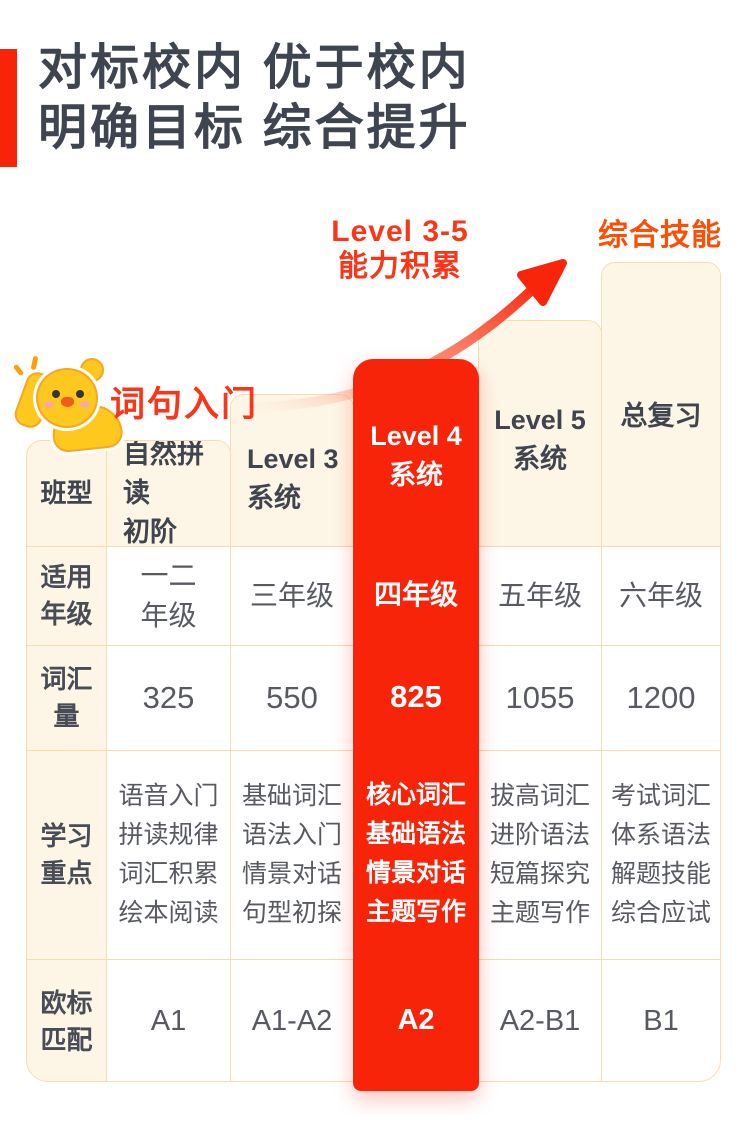 This screenshot has width=750, height=1125. I want to click on cell-row-labels-focus: 学习 重点, so click(66, 854).